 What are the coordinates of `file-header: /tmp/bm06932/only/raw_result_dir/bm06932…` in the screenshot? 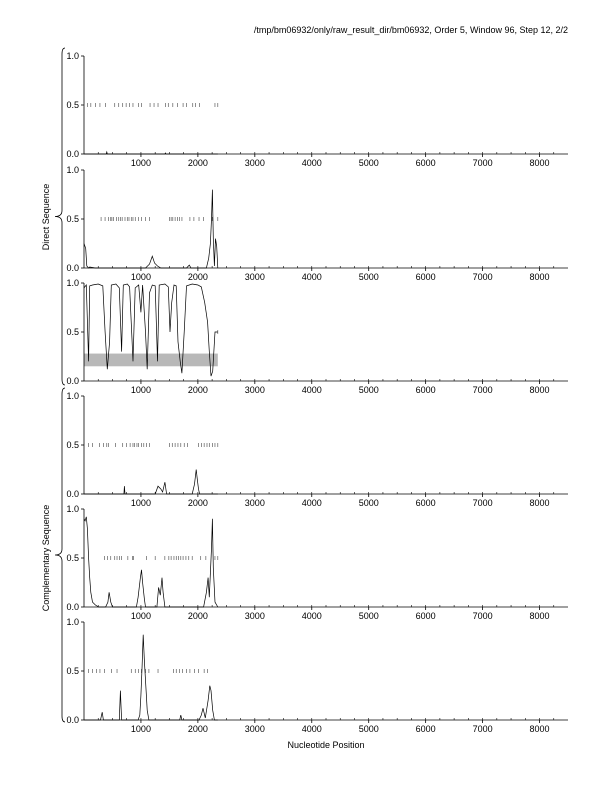 It's located at (410, 30).